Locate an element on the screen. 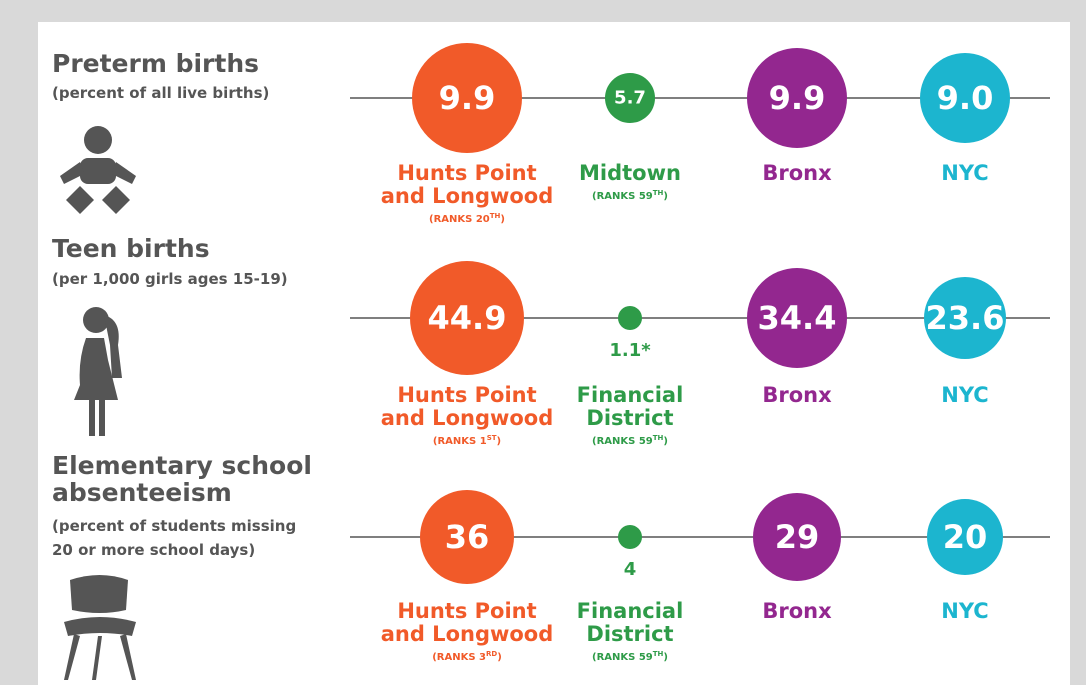  rank-part: (RANKS 3 is located at coordinates (459, 657).